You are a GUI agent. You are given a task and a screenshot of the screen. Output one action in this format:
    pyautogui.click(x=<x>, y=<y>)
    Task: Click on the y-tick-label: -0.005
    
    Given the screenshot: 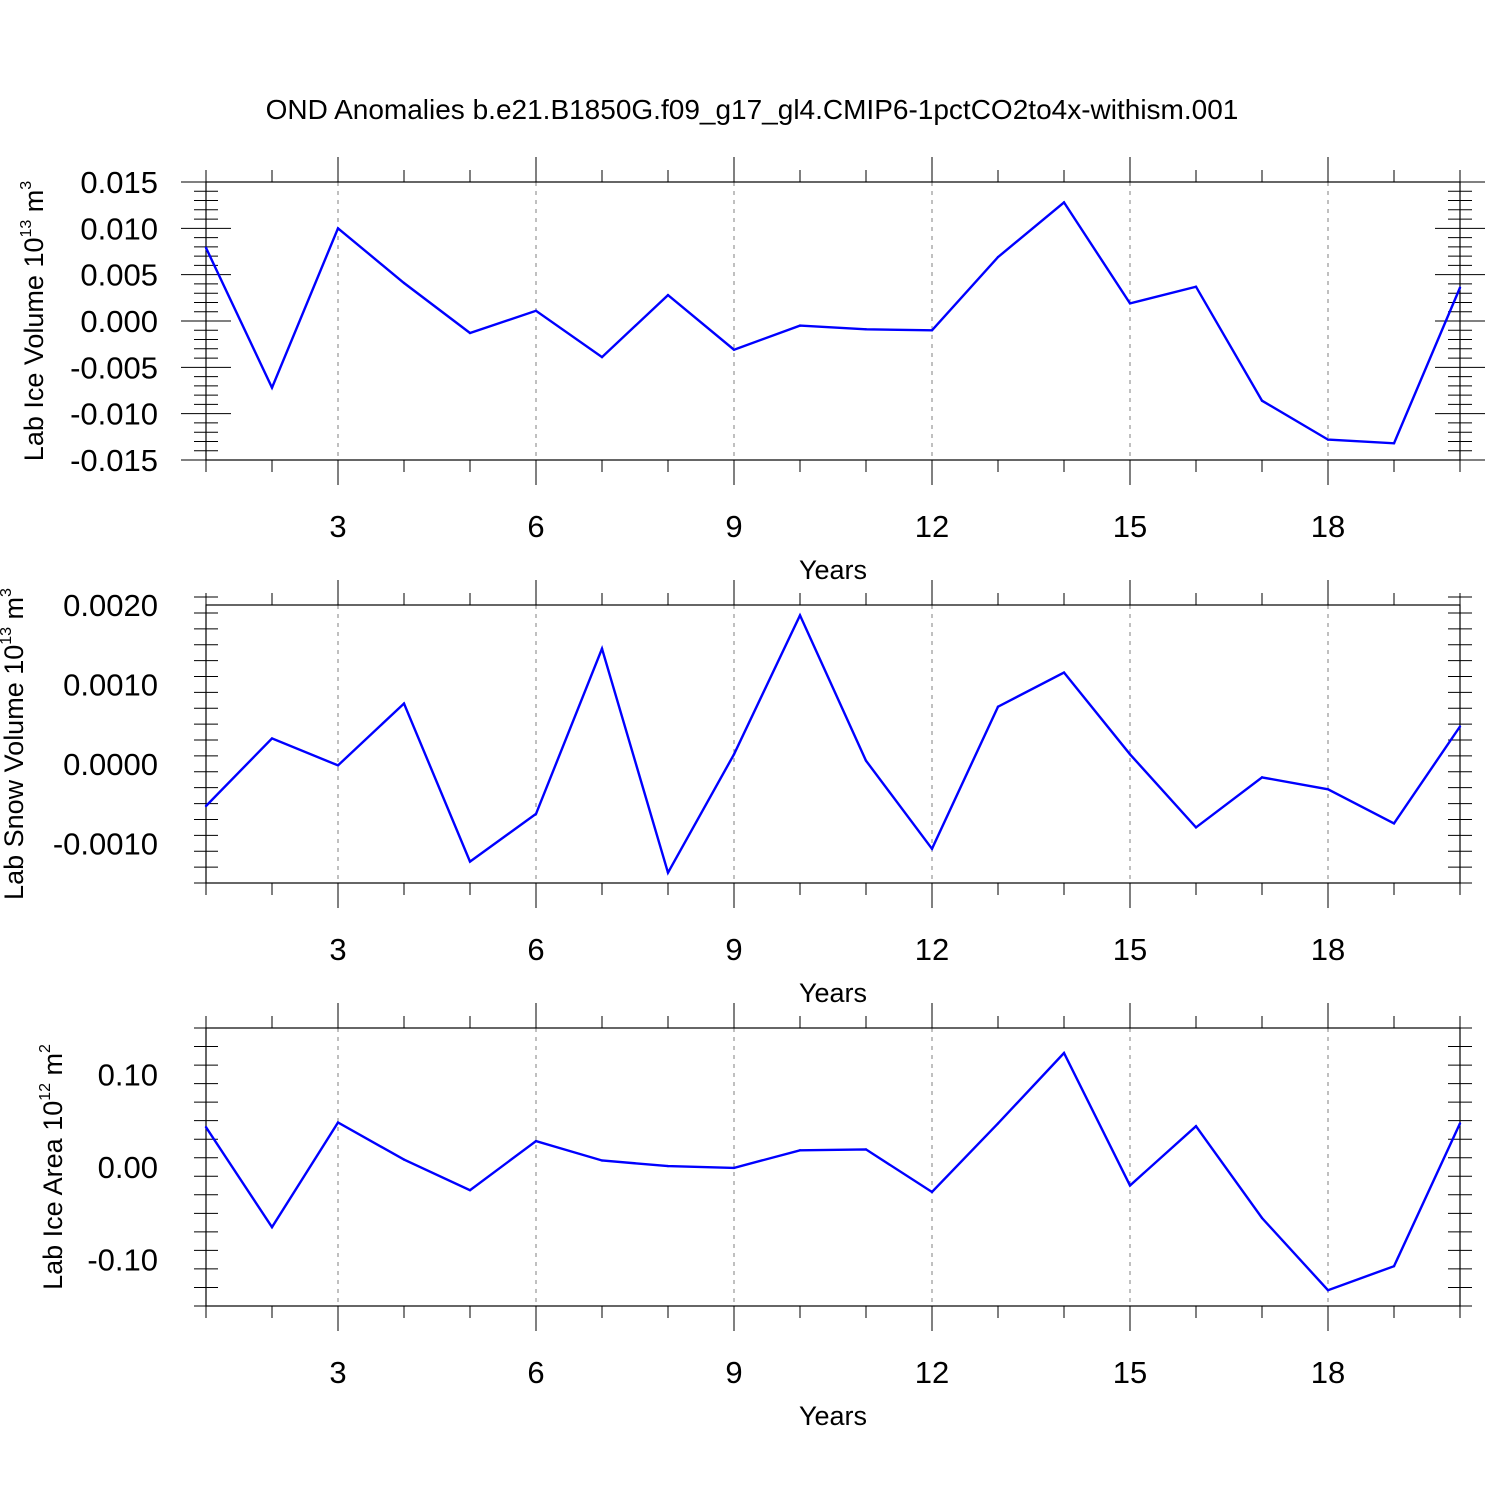 What is the action you would take?
    pyautogui.click(x=114, y=367)
    